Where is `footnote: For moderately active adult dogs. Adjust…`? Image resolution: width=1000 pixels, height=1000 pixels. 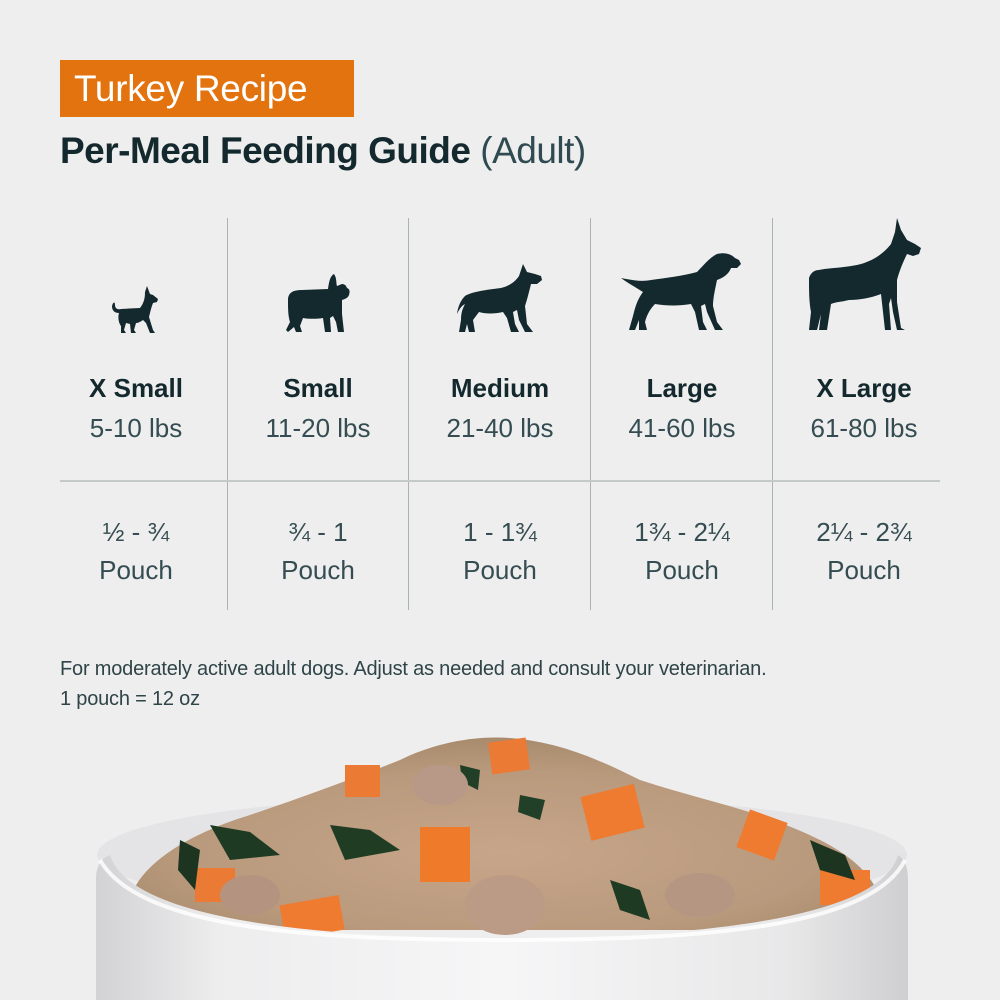 footnote: For moderately active adult dogs. Adjust… is located at coordinates (413, 684).